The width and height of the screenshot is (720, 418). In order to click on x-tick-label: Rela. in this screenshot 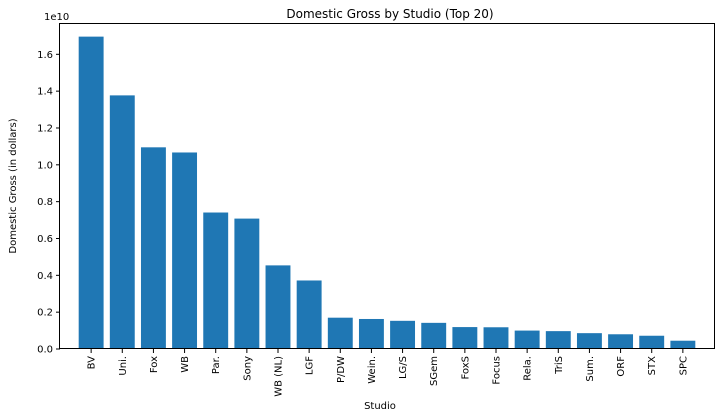, I will do `click(528, 368)`.